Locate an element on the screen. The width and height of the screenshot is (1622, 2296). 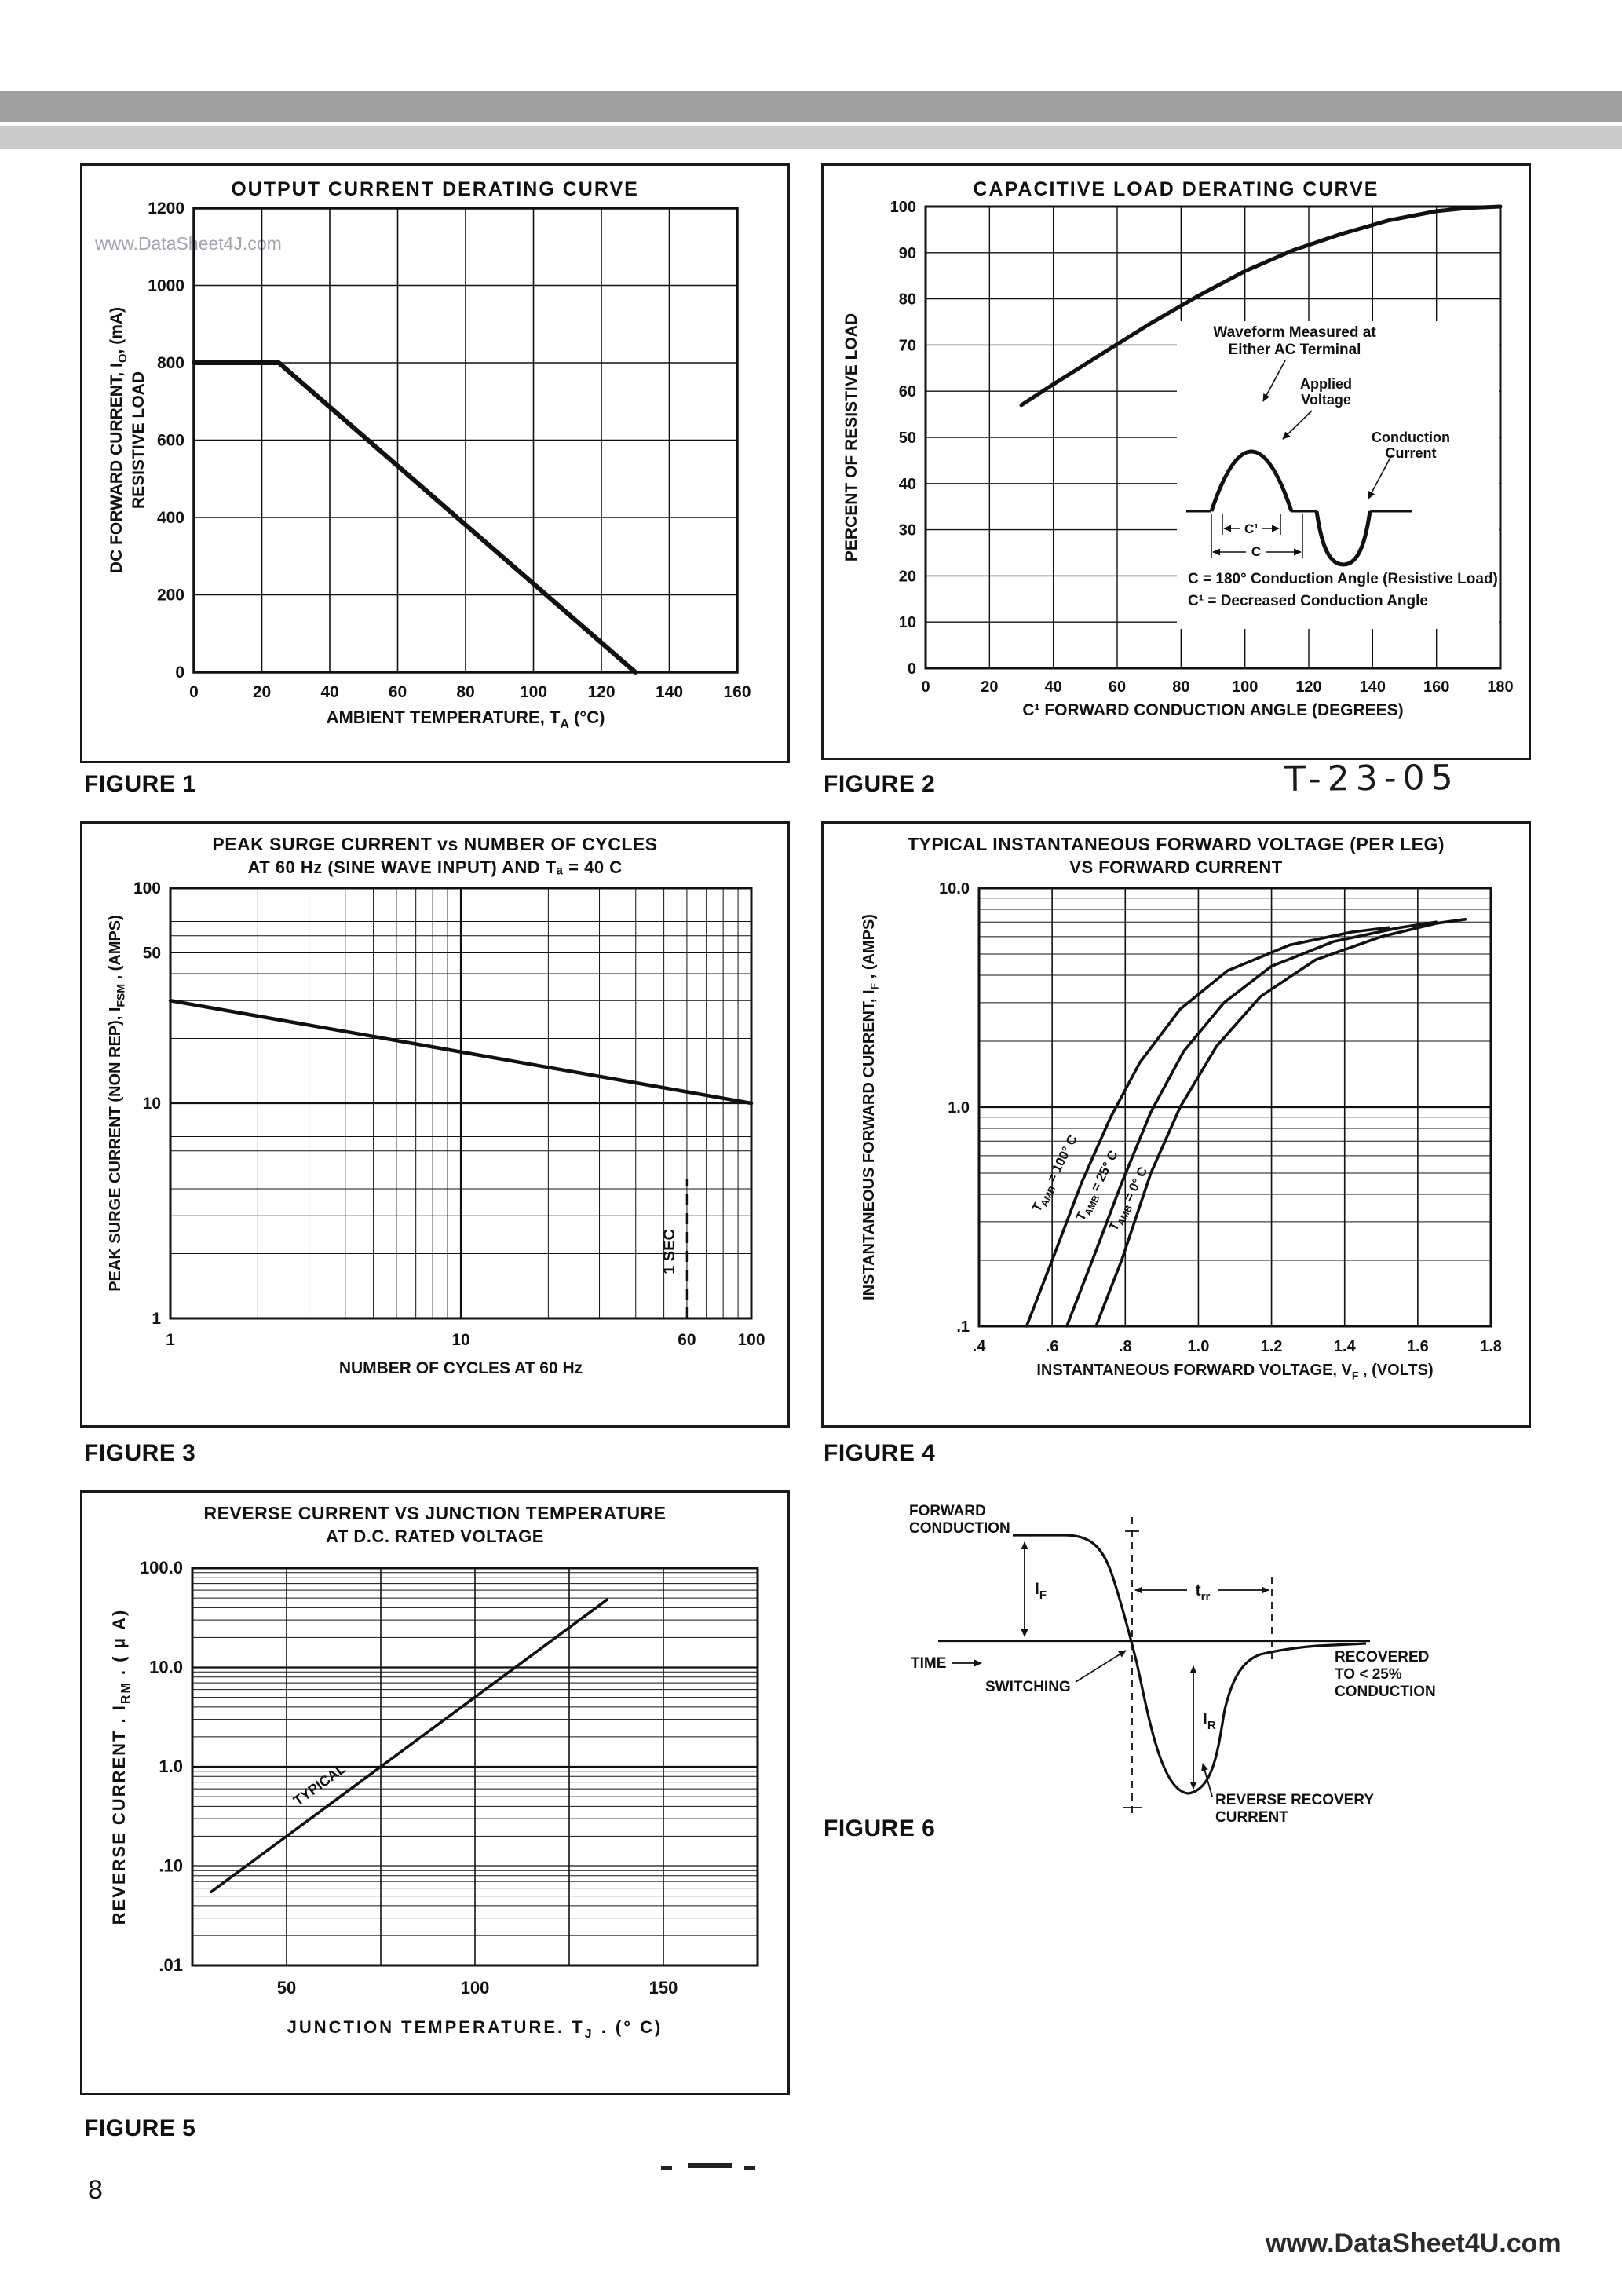
svg-text: PERCENT OF RESISTIVE LOAD is located at coordinates (851, 437).